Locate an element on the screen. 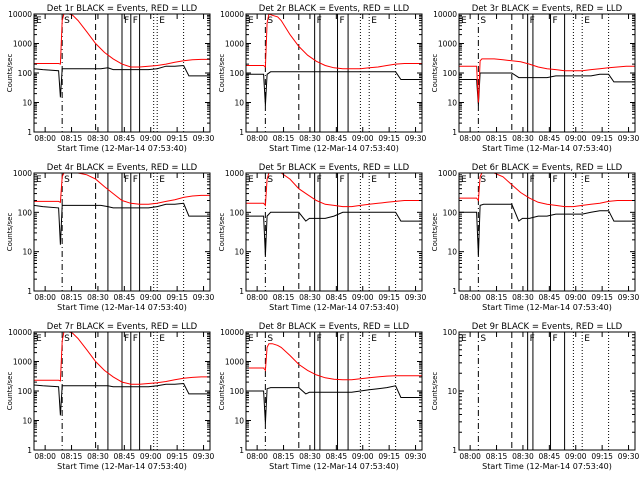 This screenshot has width=640, height=480. chart-title: Det 8r BLACK = Events, RED = LLD is located at coordinates (334, 327).